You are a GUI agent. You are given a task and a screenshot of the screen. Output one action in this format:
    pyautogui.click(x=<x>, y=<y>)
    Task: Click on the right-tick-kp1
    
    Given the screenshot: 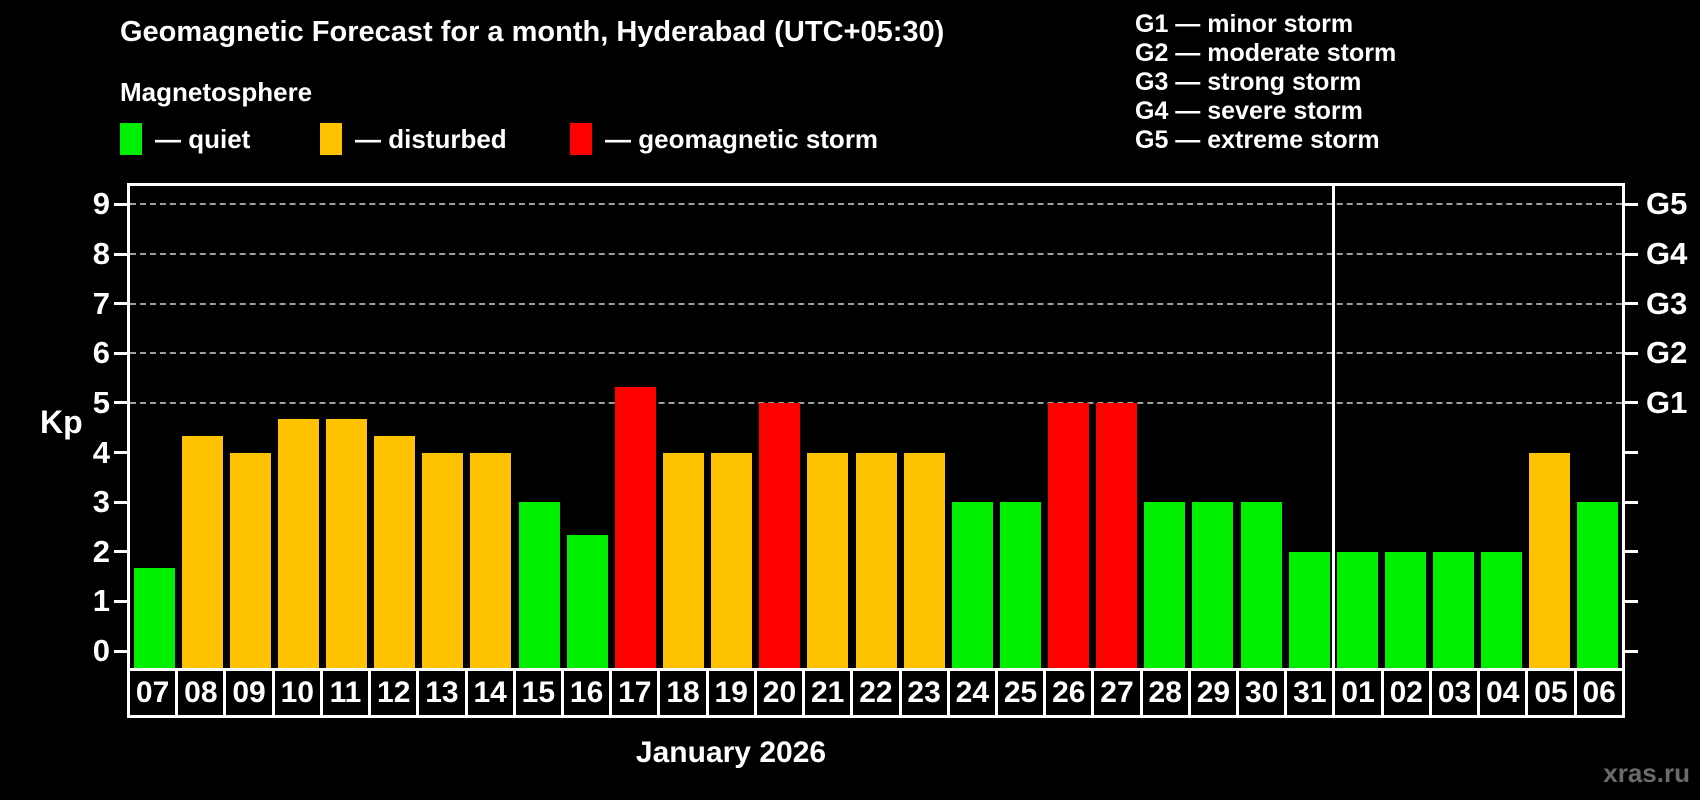 What is the action you would take?
    pyautogui.click(x=1630, y=601)
    